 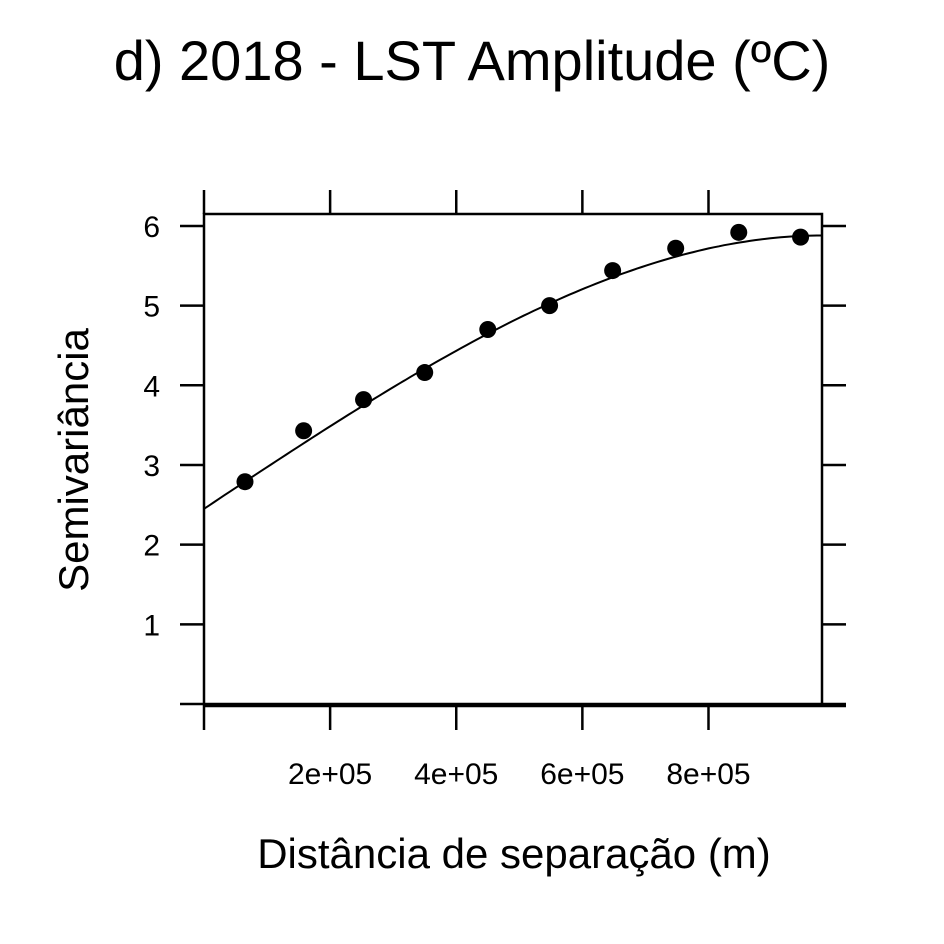 What do you see at coordinates (582, 774) in the screenshot?
I see `x-tick-label: 6e+05` at bounding box center [582, 774].